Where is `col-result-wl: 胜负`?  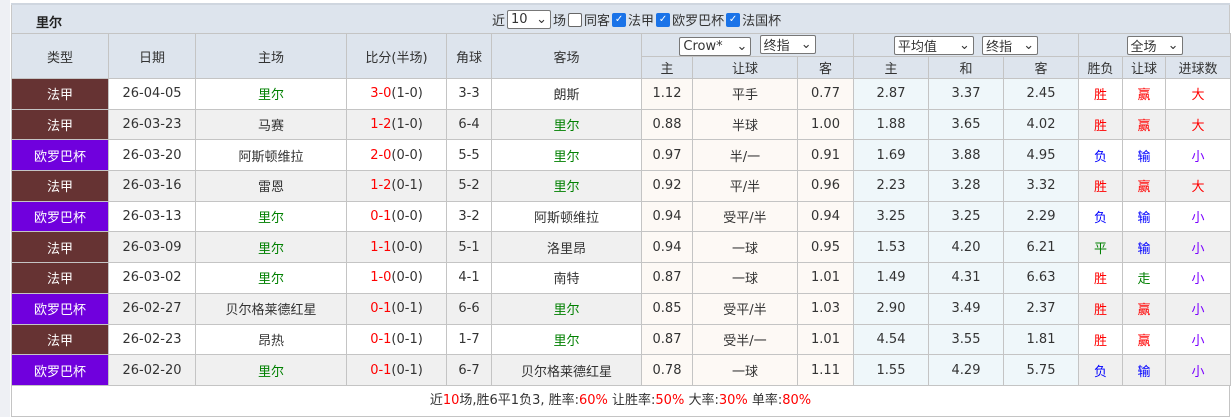
col-result-wl: 胜负 is located at coordinates (1101, 67).